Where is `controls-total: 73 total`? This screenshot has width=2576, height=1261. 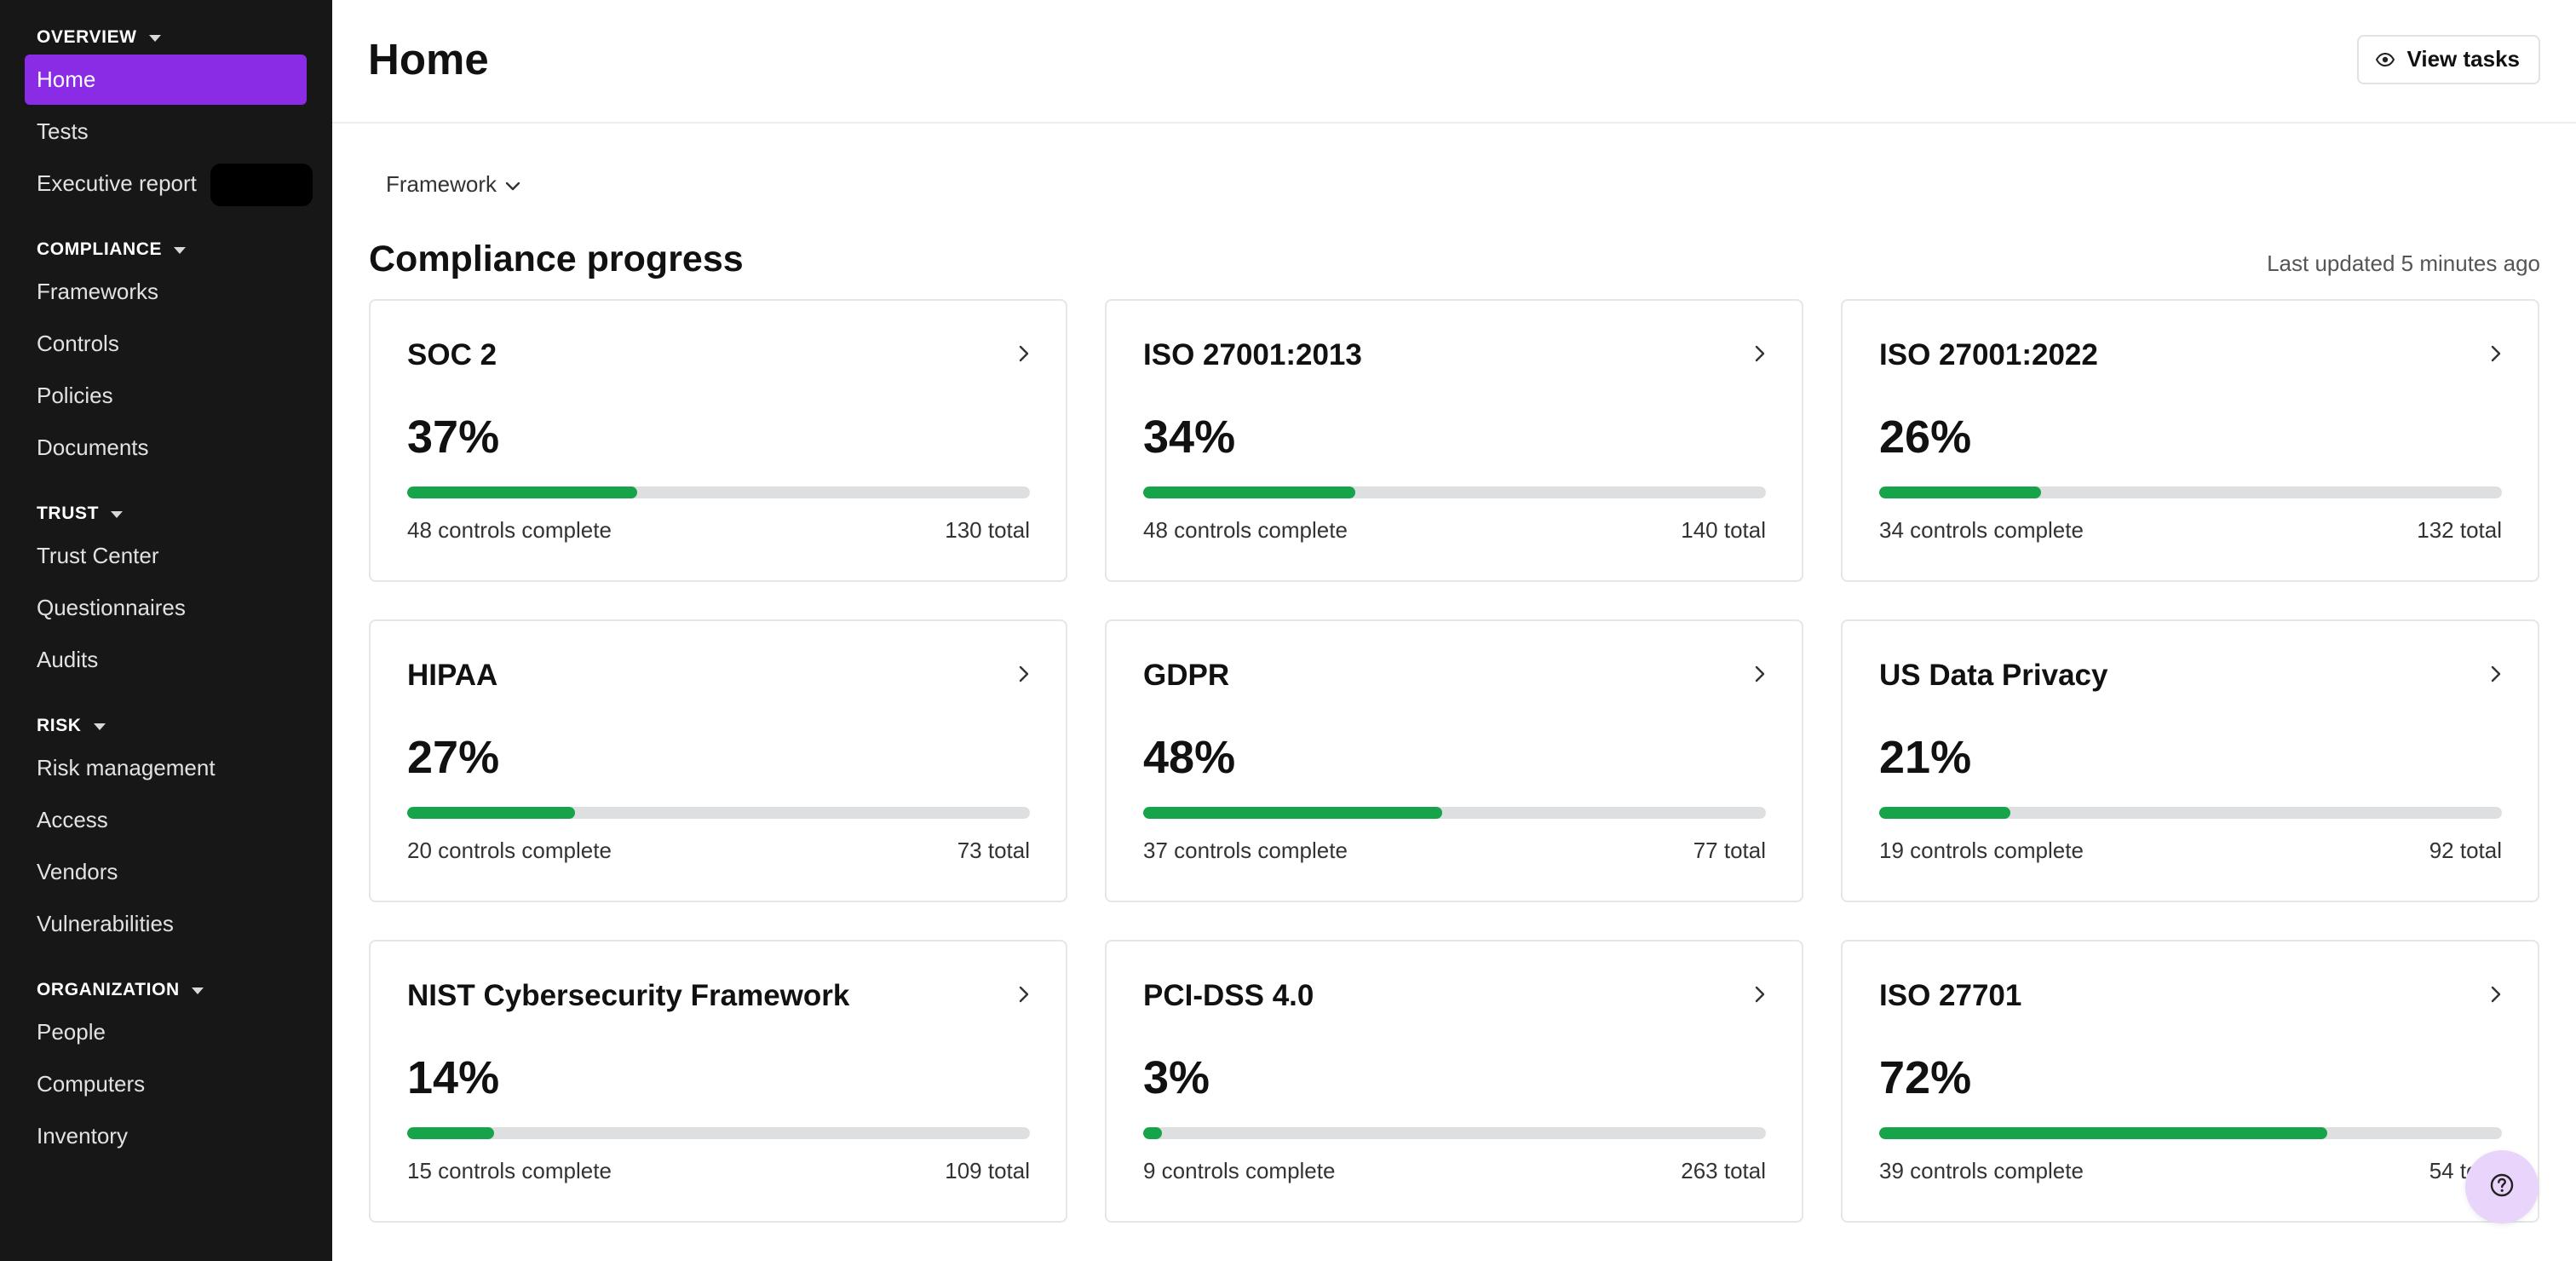
controls-total: 73 total is located at coordinates (994, 850).